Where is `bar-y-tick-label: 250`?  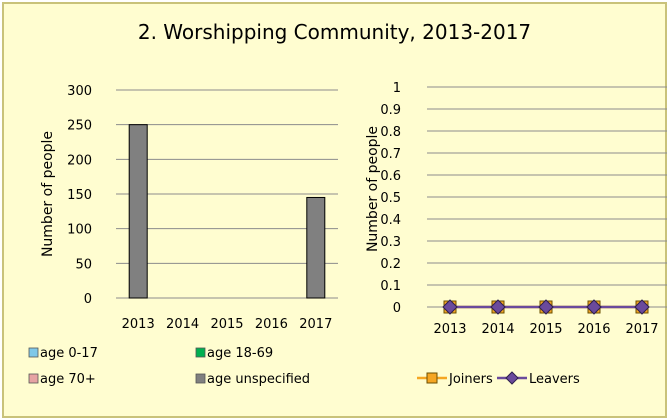
bar-y-tick-label: 250 is located at coordinates (79, 126).